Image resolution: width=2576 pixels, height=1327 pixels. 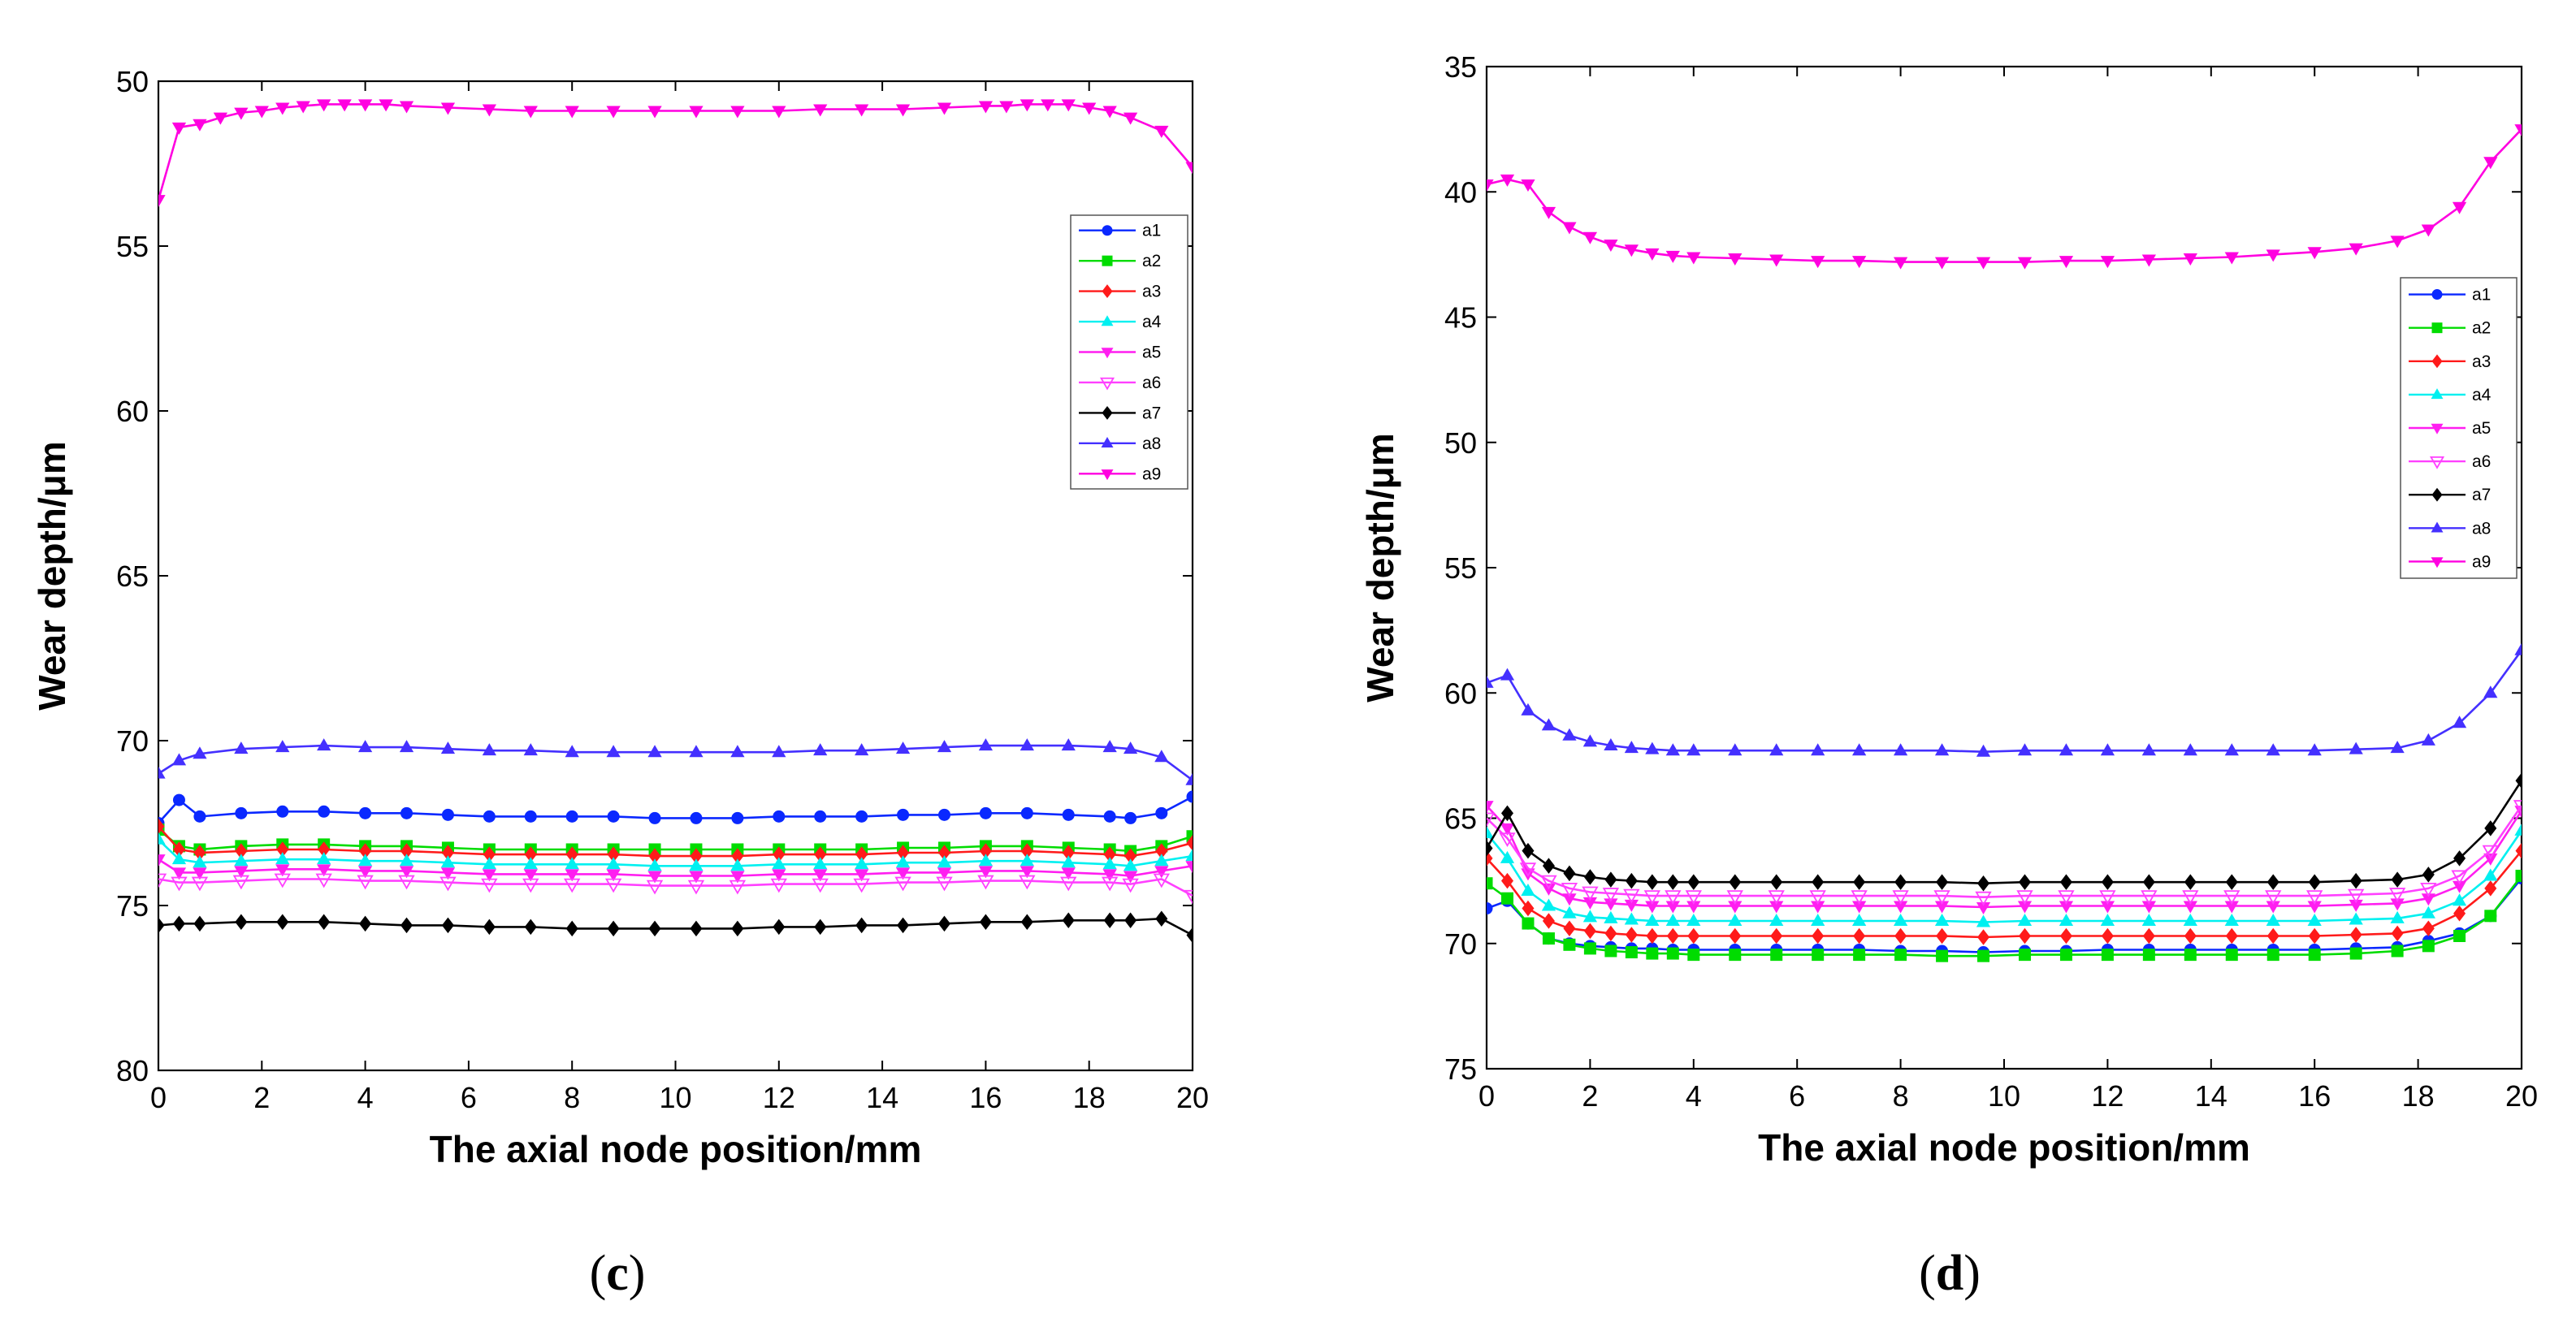 I want to click on legend: a1 a2 a3 a4 a5 a6 a7 a8 a9, so click(x=2459, y=428).